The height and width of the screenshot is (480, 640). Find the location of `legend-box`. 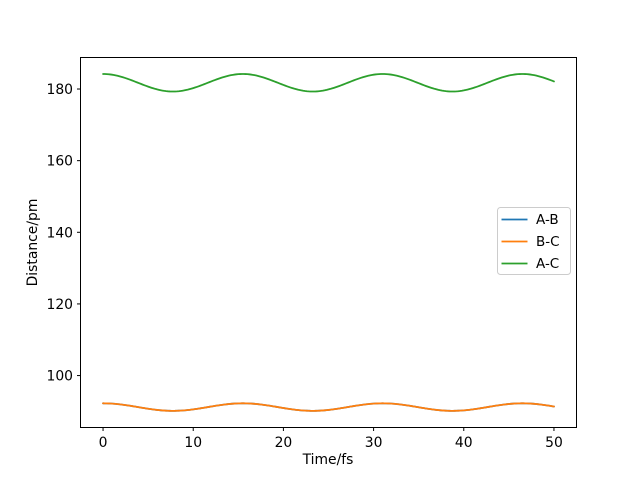

legend-box is located at coordinates (534, 241).